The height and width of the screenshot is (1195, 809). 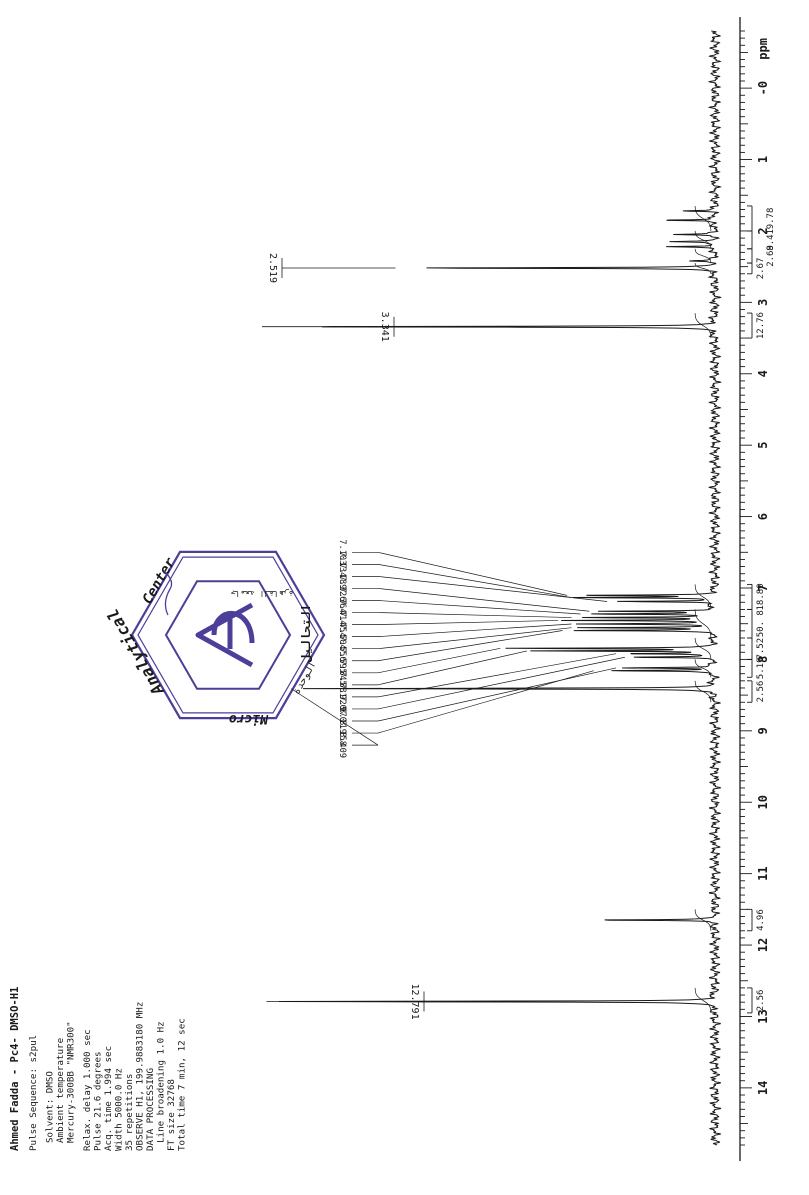 What do you see at coordinates (342, 661) in the screenshot?
I see `aromatic-peak-label: 7.595` at bounding box center [342, 661].